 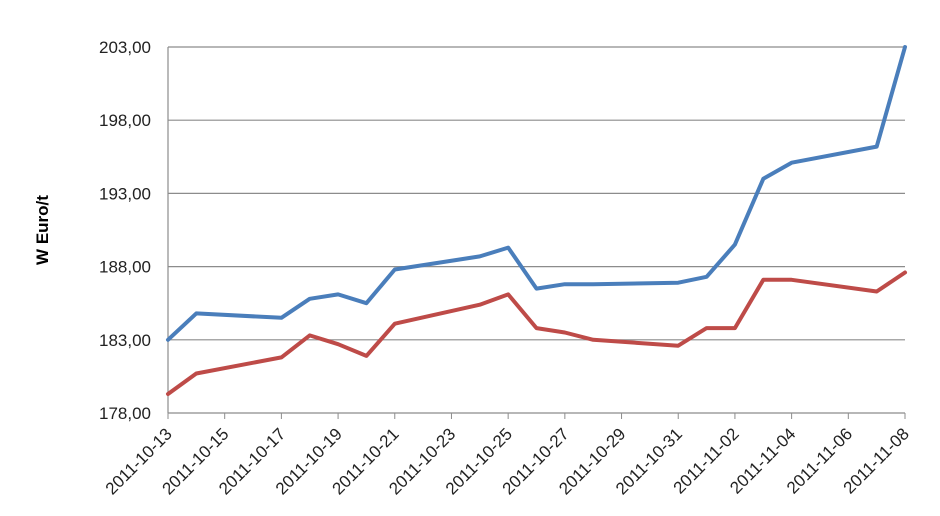 What do you see at coordinates (125, 47) in the screenshot?
I see `y-tick-label: 203,00` at bounding box center [125, 47].